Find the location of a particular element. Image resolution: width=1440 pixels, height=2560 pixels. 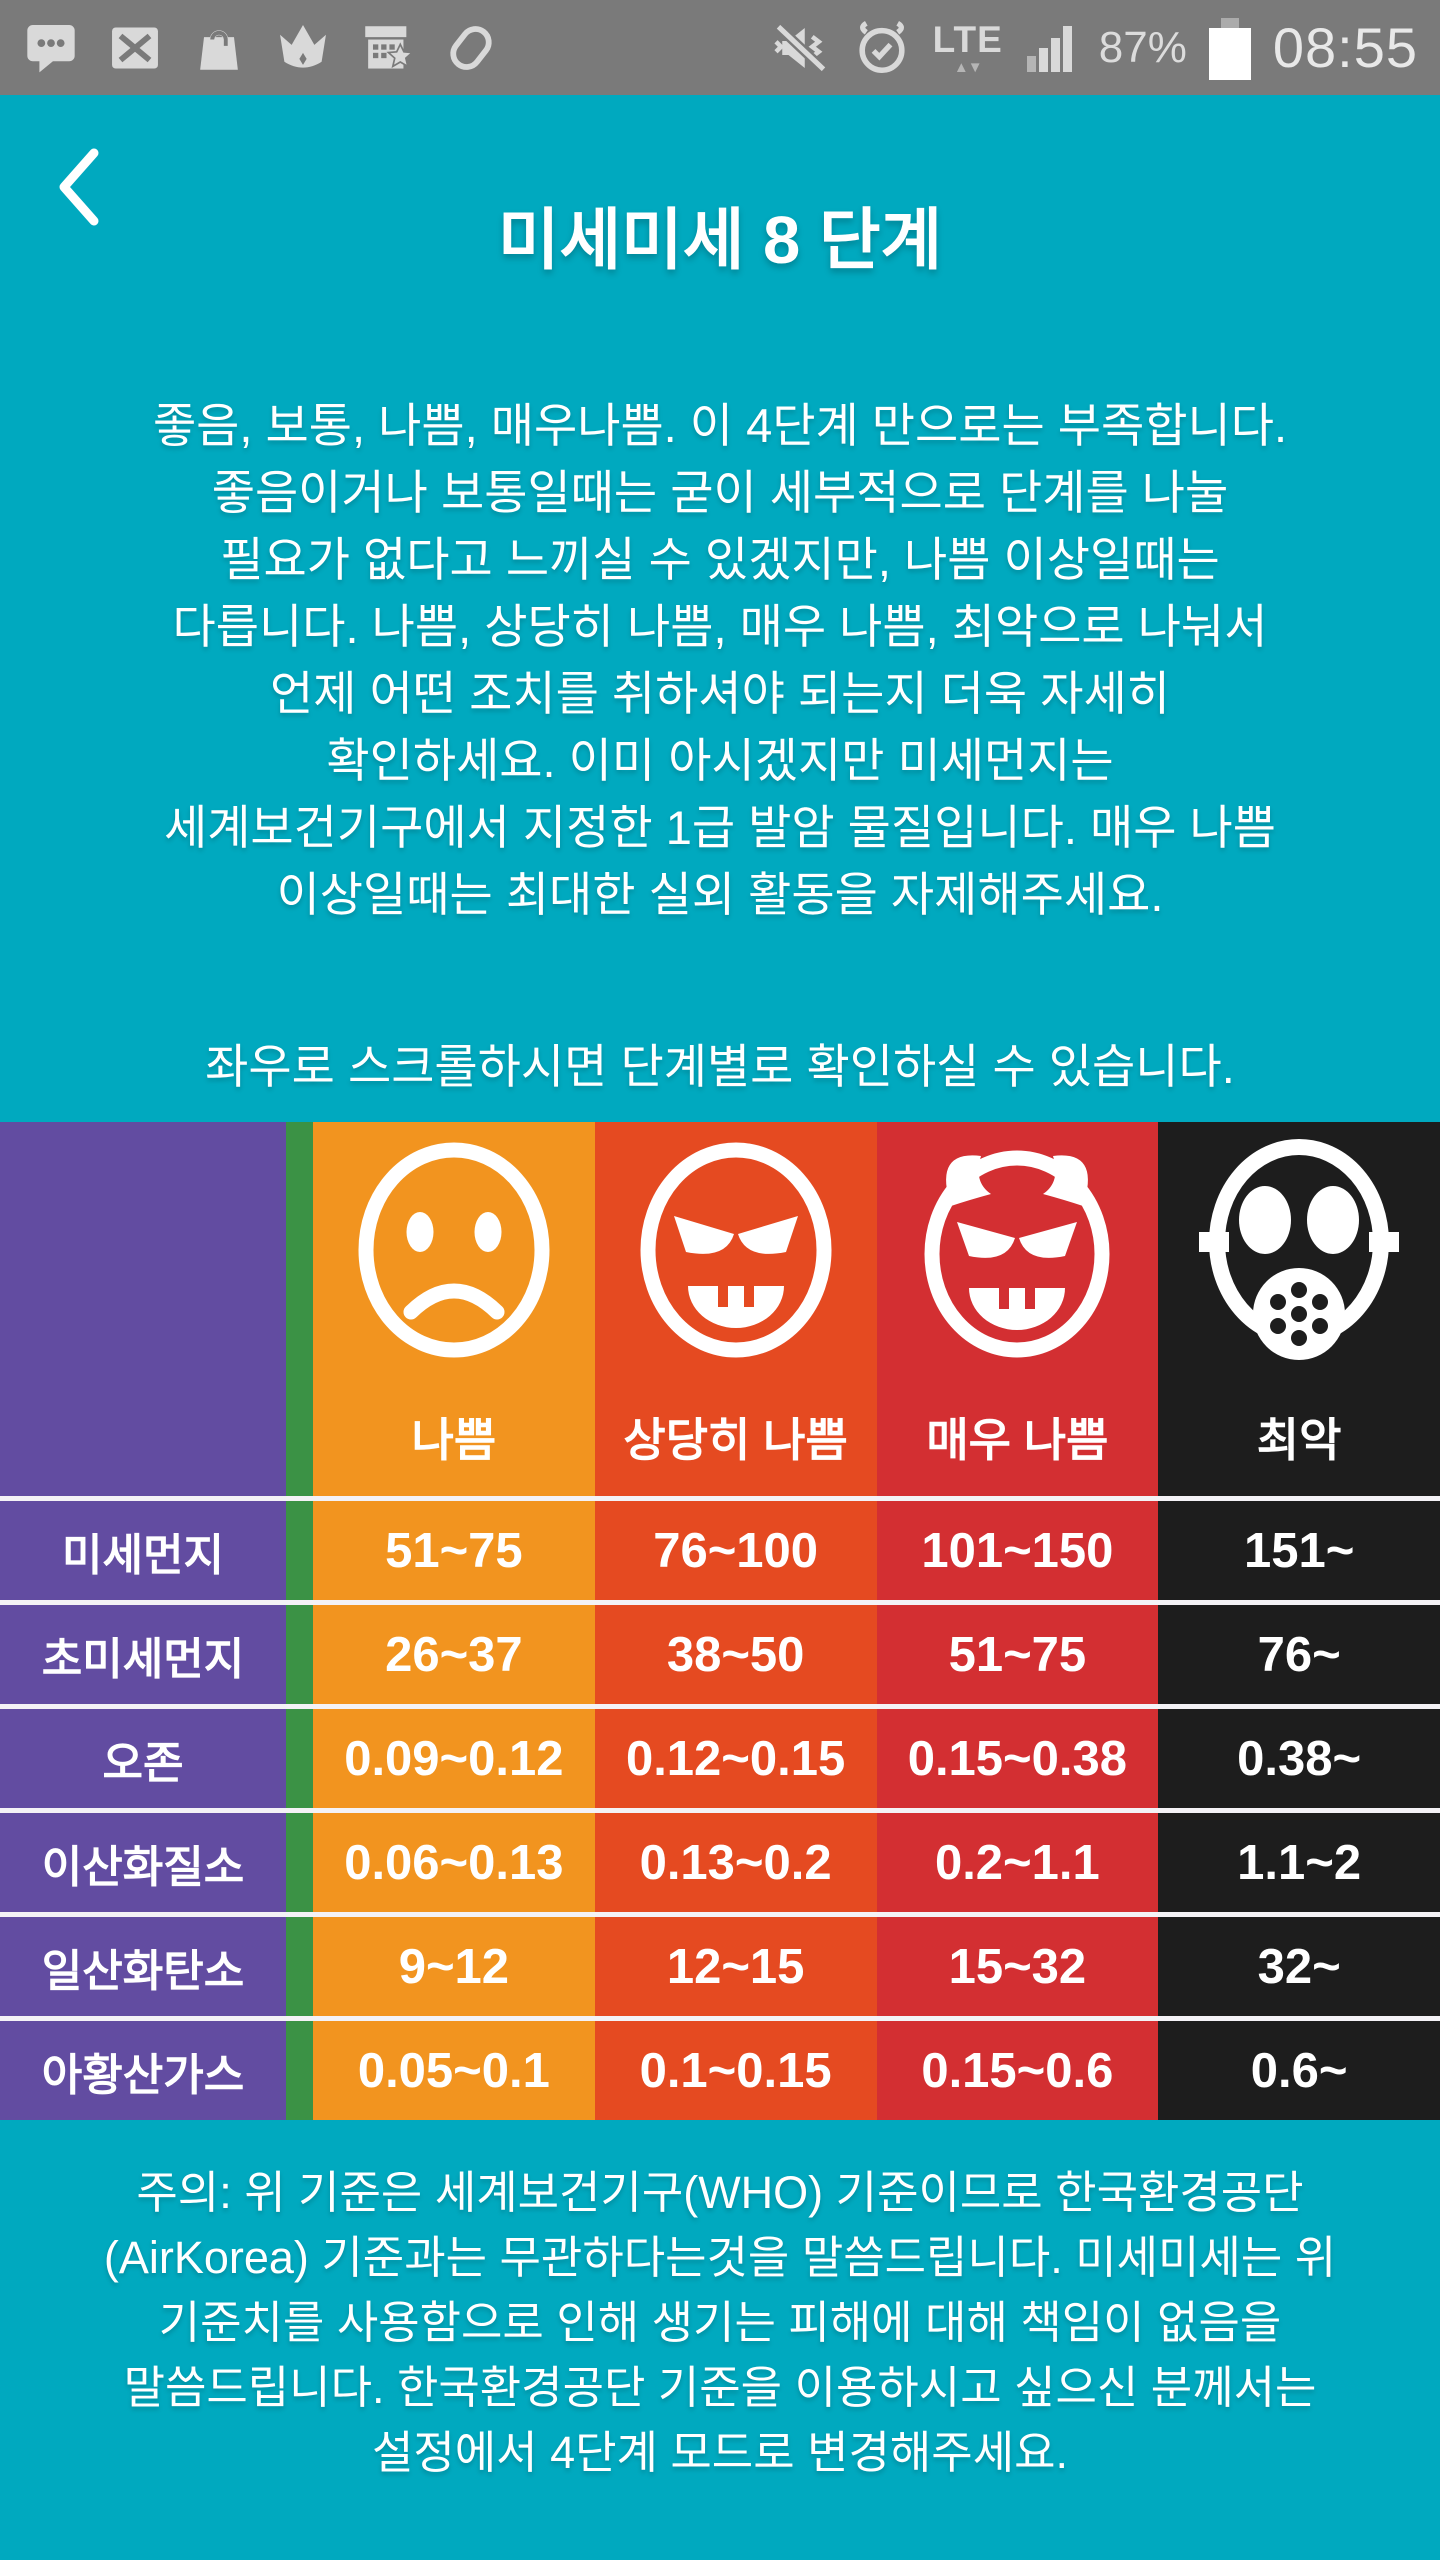

text-line: 주의: 위 기준은 세계보건기구(WHO) 기준이므로 한국환경공단 is located at coordinates (720, 2192).